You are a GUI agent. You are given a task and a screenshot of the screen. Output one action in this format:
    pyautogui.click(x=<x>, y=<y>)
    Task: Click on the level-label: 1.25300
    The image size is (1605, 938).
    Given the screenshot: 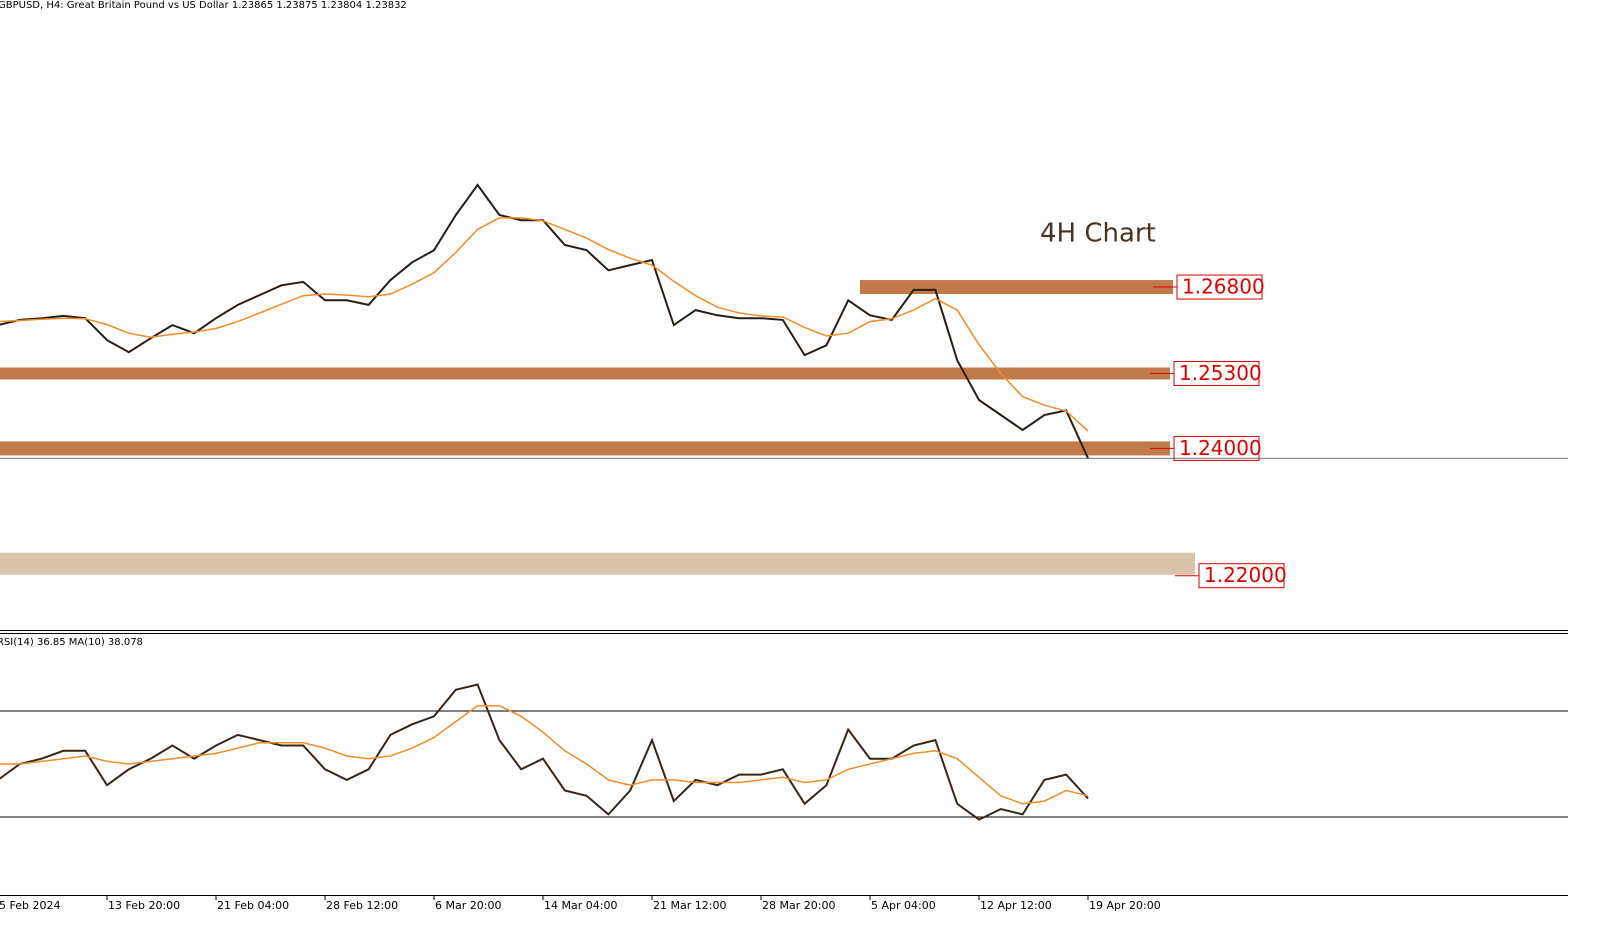 What is the action you would take?
    pyautogui.click(x=1220, y=373)
    